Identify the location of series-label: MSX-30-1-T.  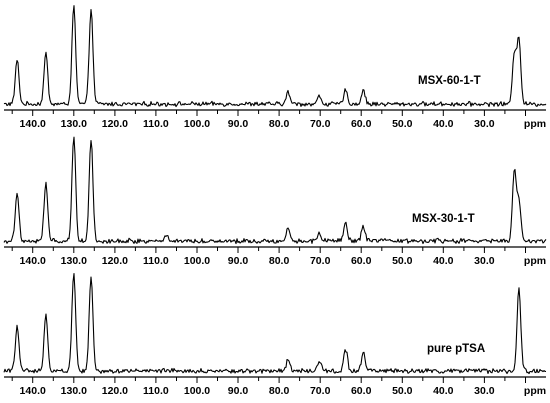
(443, 219).